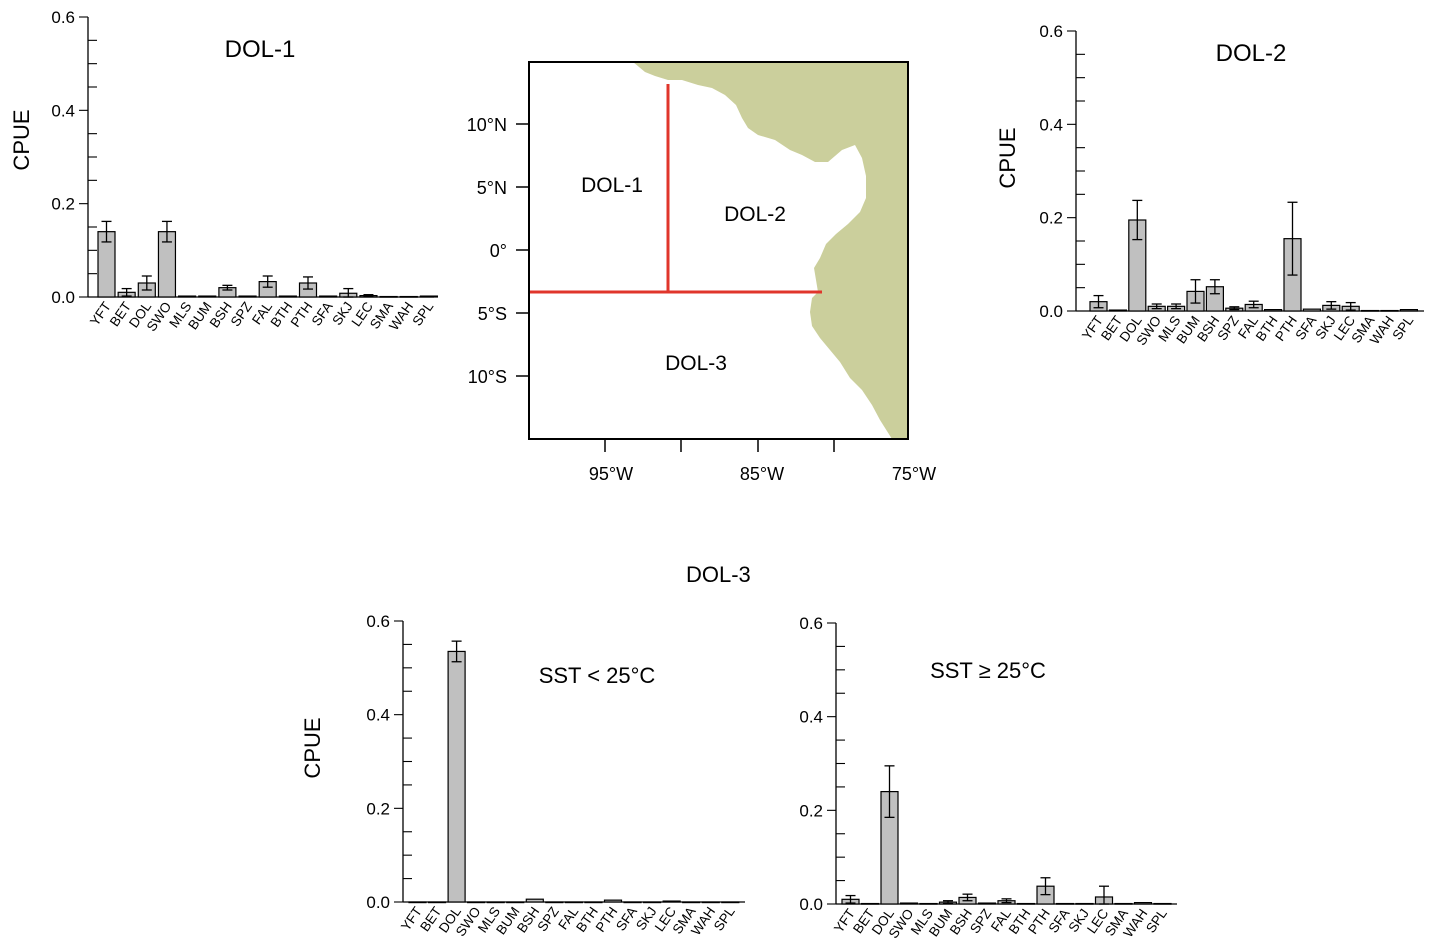 The width and height of the screenshot is (1432, 941). I want to click on chart-annotation: SST < 25°C, so click(597, 675).